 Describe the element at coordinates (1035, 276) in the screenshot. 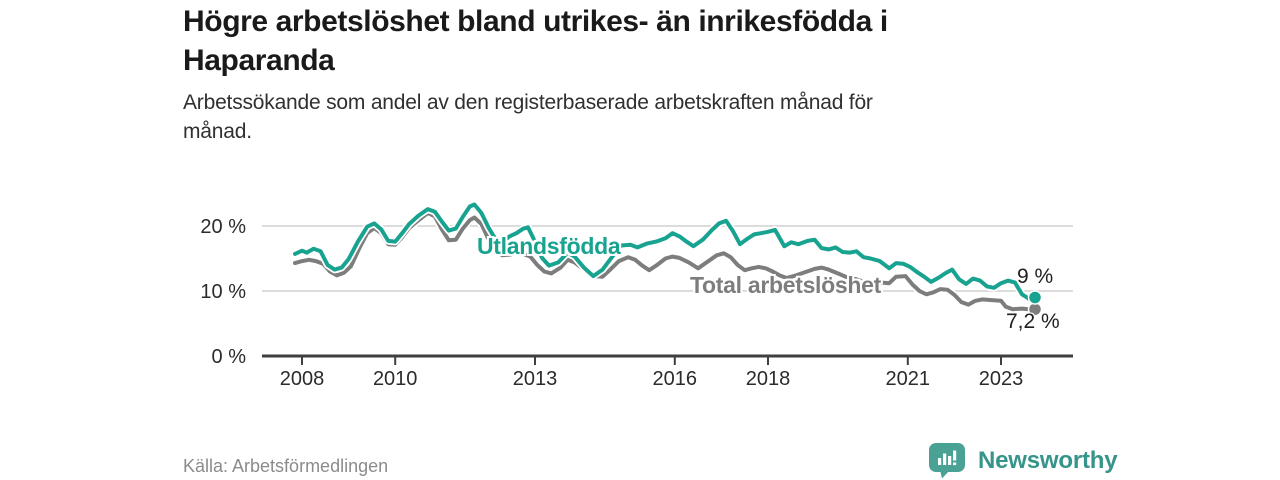

I see `end-value-label-utlandsfodda: 9 %` at that location.